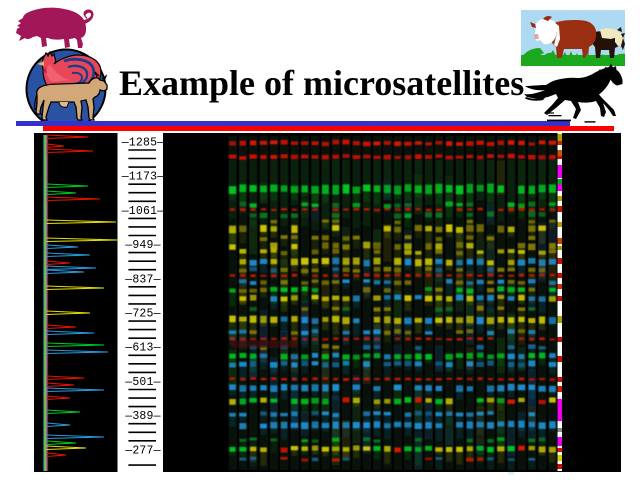  What do you see at coordinates (142, 279) in the screenshot?
I see `svg-text: —837—` at bounding box center [142, 279].